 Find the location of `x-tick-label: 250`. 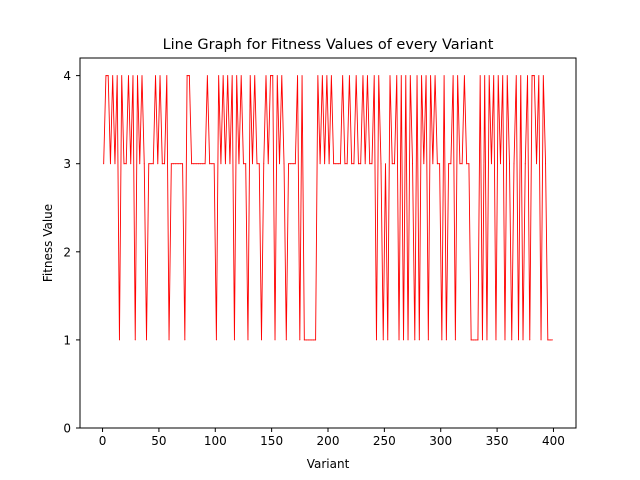

x-tick-label: 250 is located at coordinates (384, 441).